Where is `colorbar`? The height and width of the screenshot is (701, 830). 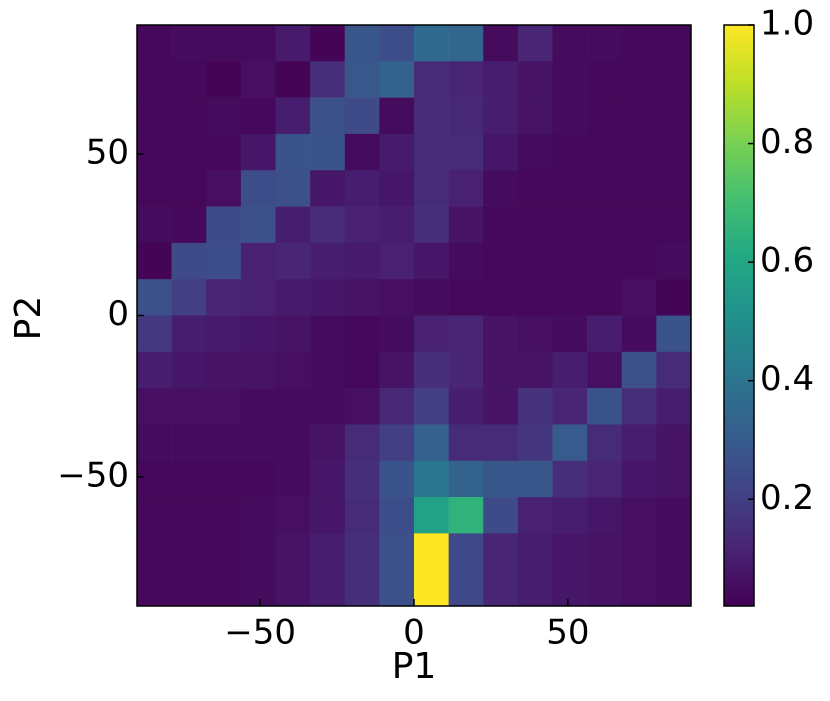
colorbar is located at coordinates (739, 315).